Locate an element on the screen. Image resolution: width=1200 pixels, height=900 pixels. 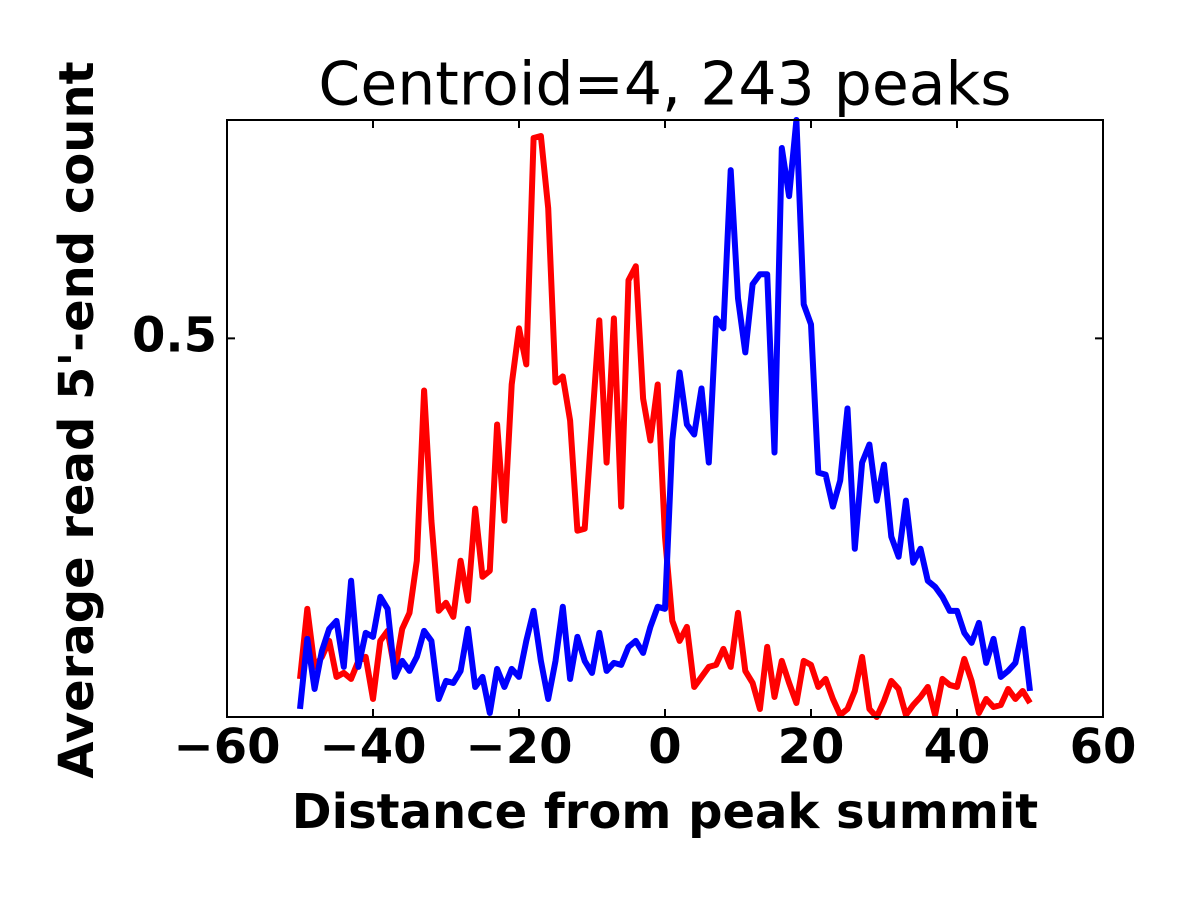
y-tick-label: 0.5 is located at coordinates (174, 335).